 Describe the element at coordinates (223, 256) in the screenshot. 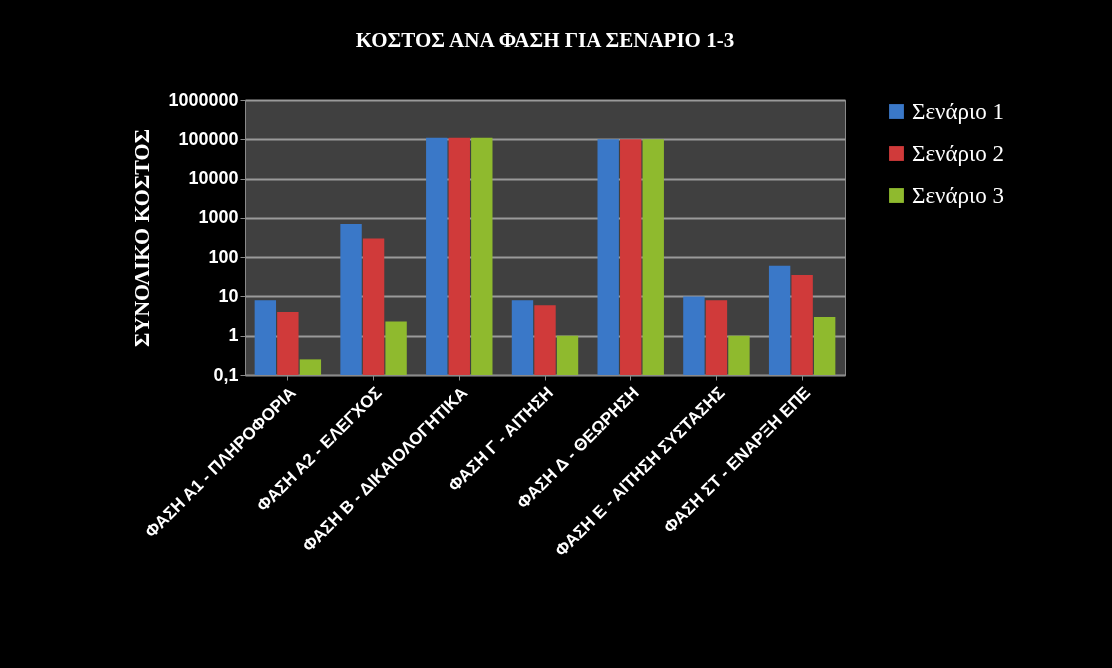

I see `y-tick-label: 100` at that location.